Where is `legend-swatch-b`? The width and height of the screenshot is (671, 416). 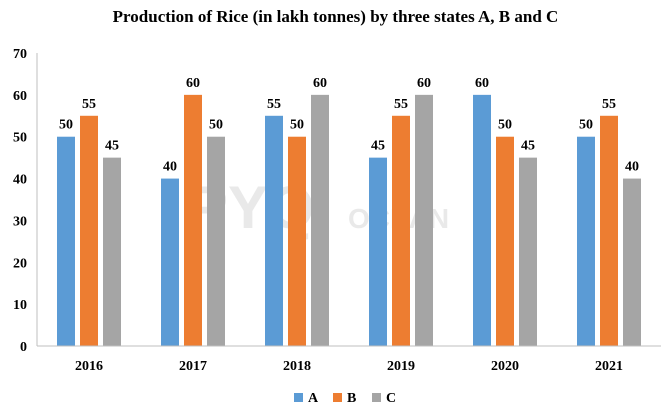 legend-swatch-b is located at coordinates (337, 397).